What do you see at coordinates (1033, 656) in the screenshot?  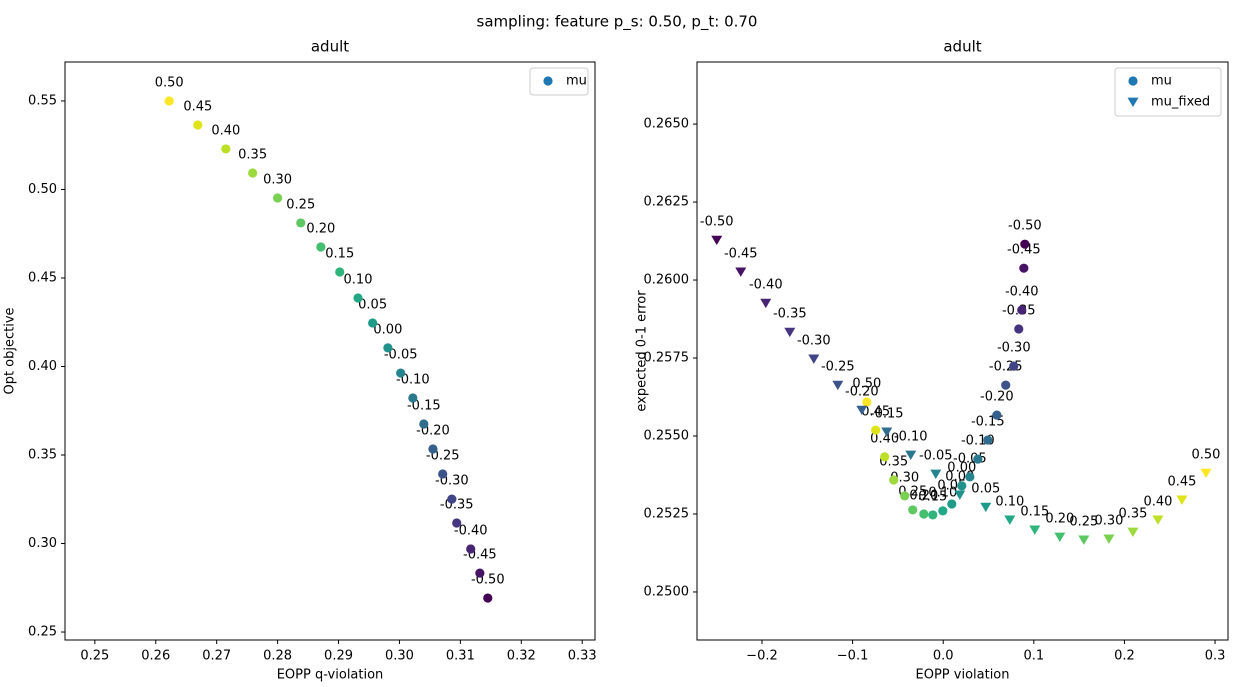 I see `x-tick-label: 0.1` at bounding box center [1033, 656].